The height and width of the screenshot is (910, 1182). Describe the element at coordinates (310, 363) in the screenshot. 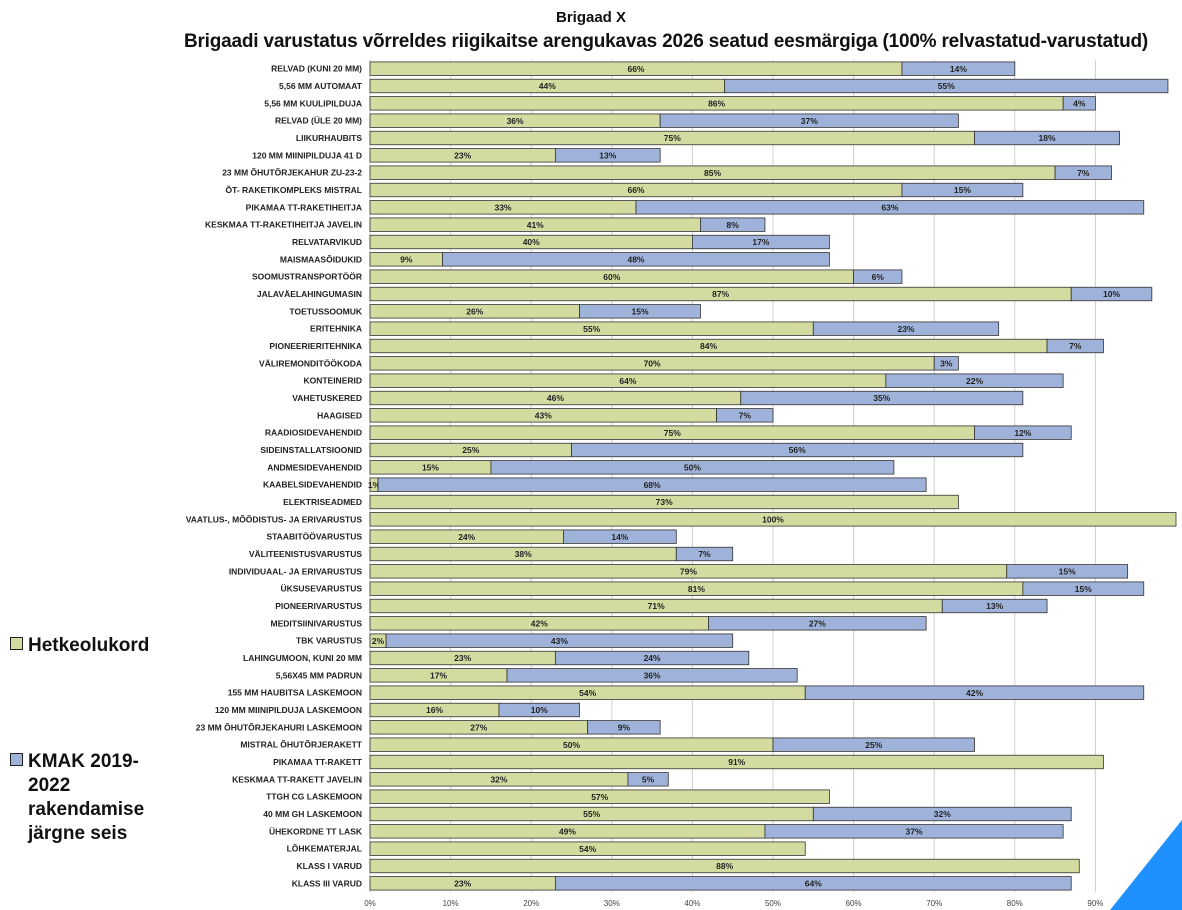

I see `category-label: VÄLIREMONDITÖÖKODA` at that location.